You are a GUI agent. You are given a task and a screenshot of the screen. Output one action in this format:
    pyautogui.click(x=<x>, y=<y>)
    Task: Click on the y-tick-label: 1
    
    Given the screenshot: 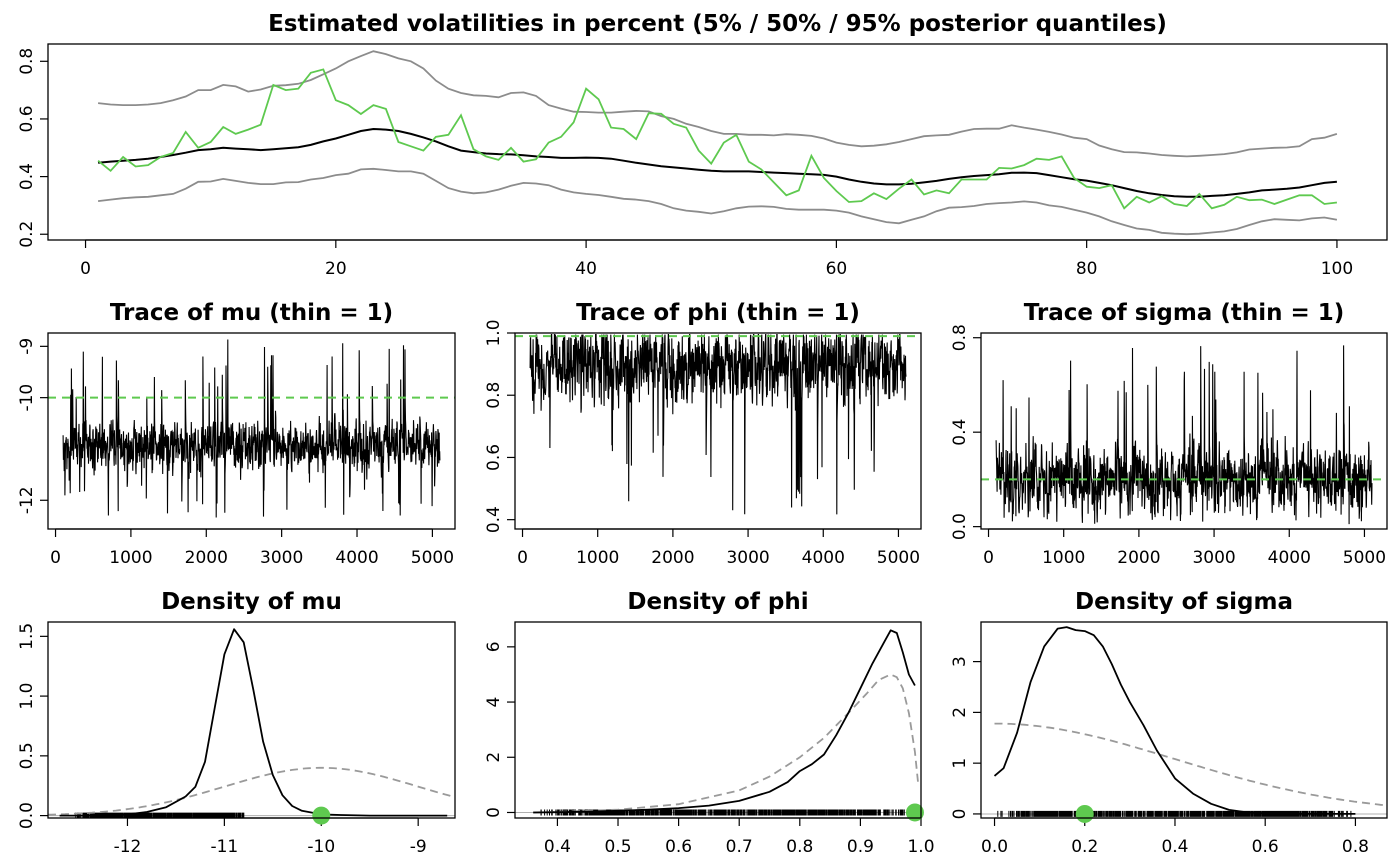 What is the action you would take?
    pyautogui.click(x=960, y=763)
    